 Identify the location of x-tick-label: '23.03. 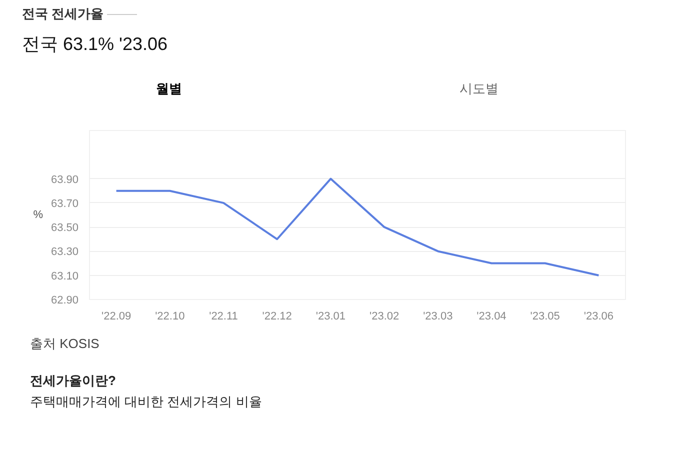
(438, 316).